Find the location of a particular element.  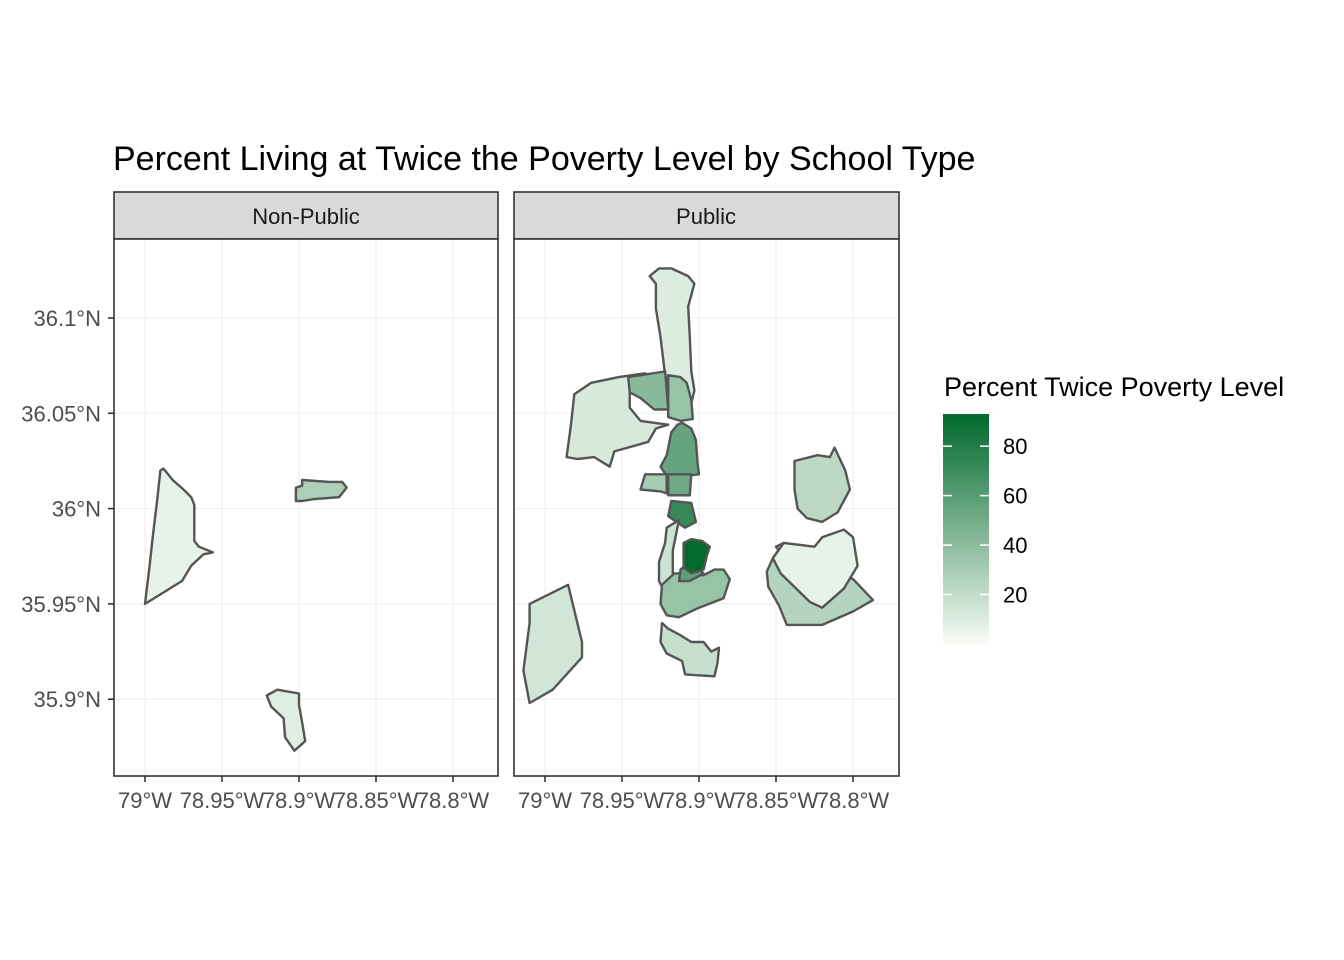

facet-label-non-public: Non-Public is located at coordinates (306, 216).